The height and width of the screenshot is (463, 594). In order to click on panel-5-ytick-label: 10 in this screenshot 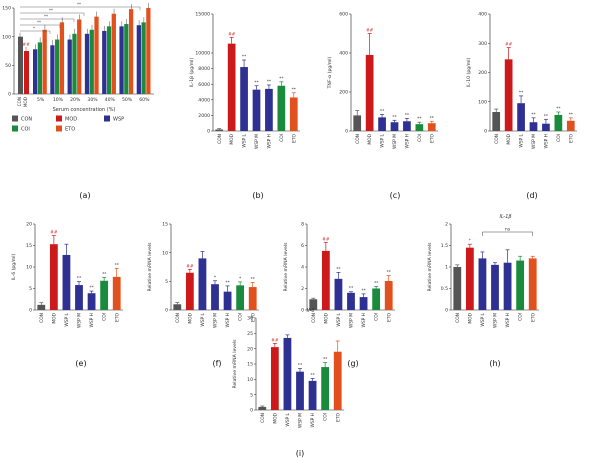, I will do `click(165, 253)`.